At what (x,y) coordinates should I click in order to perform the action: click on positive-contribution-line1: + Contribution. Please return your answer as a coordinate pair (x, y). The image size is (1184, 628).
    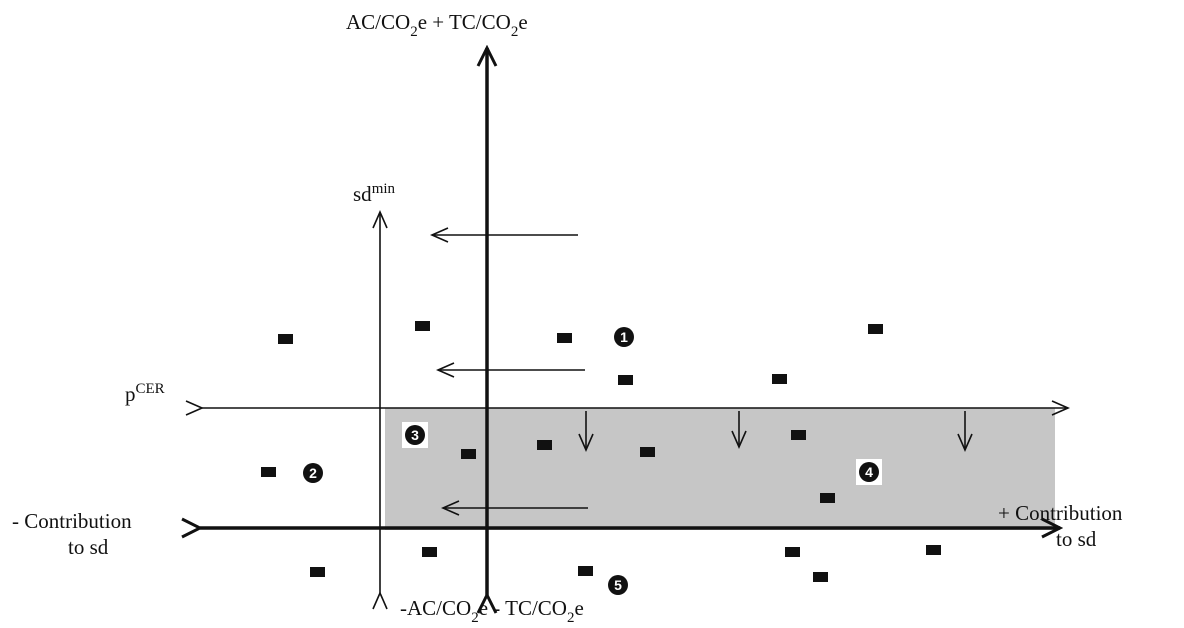
    Looking at the image, I should click on (1060, 513).